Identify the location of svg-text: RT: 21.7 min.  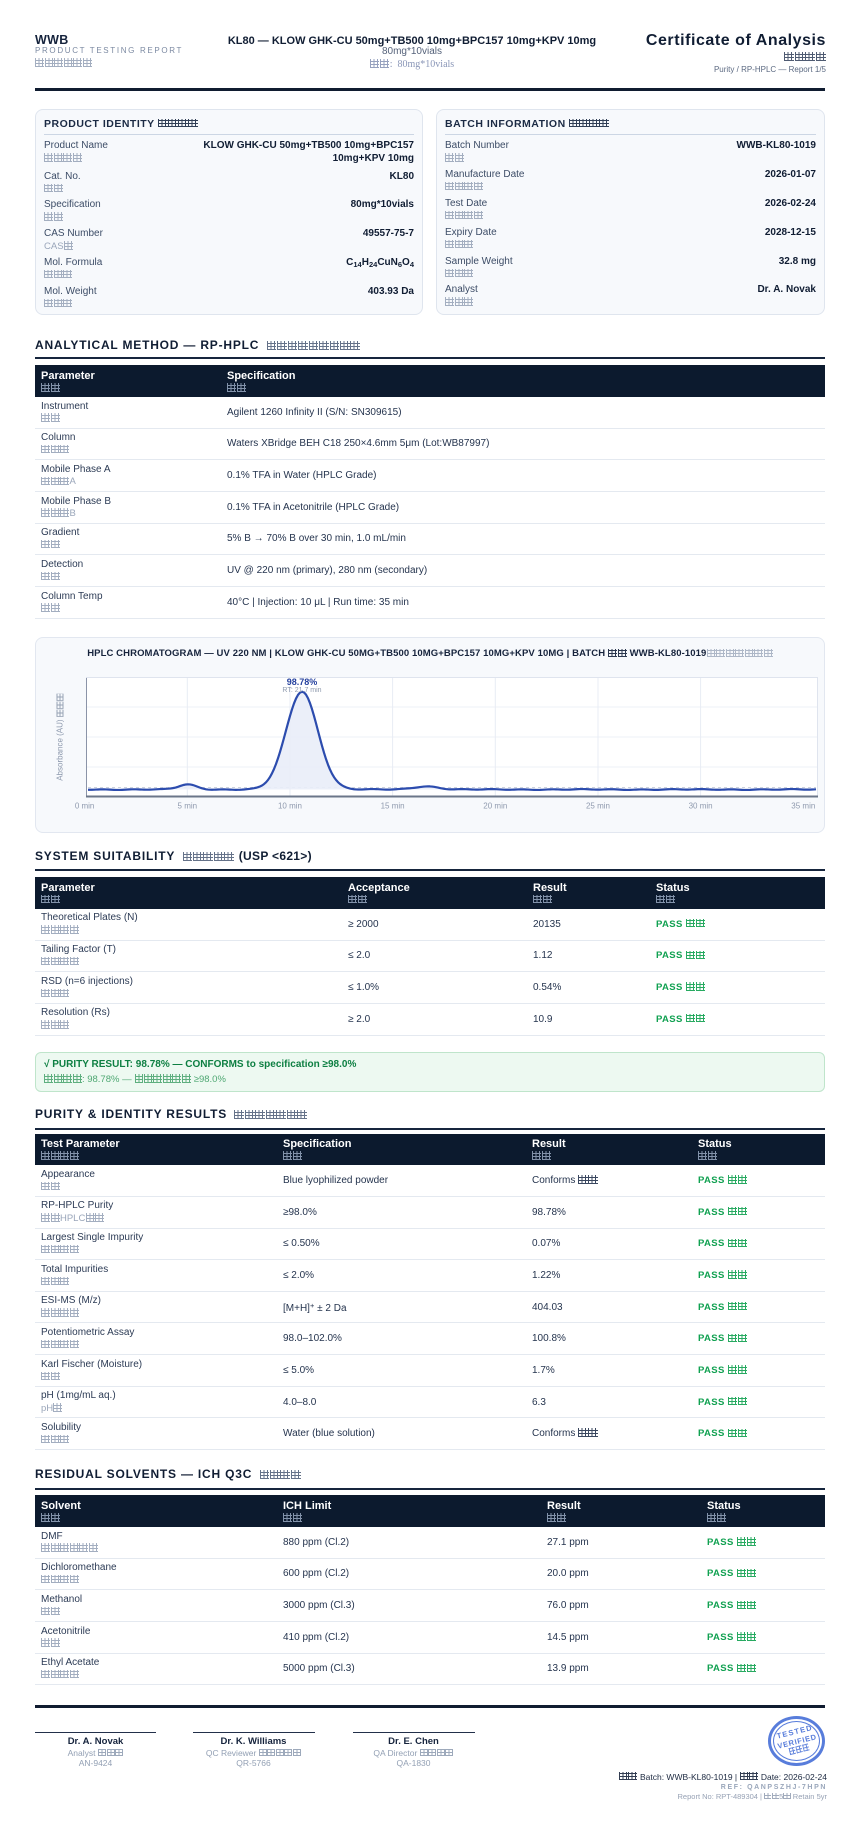
(301, 691).